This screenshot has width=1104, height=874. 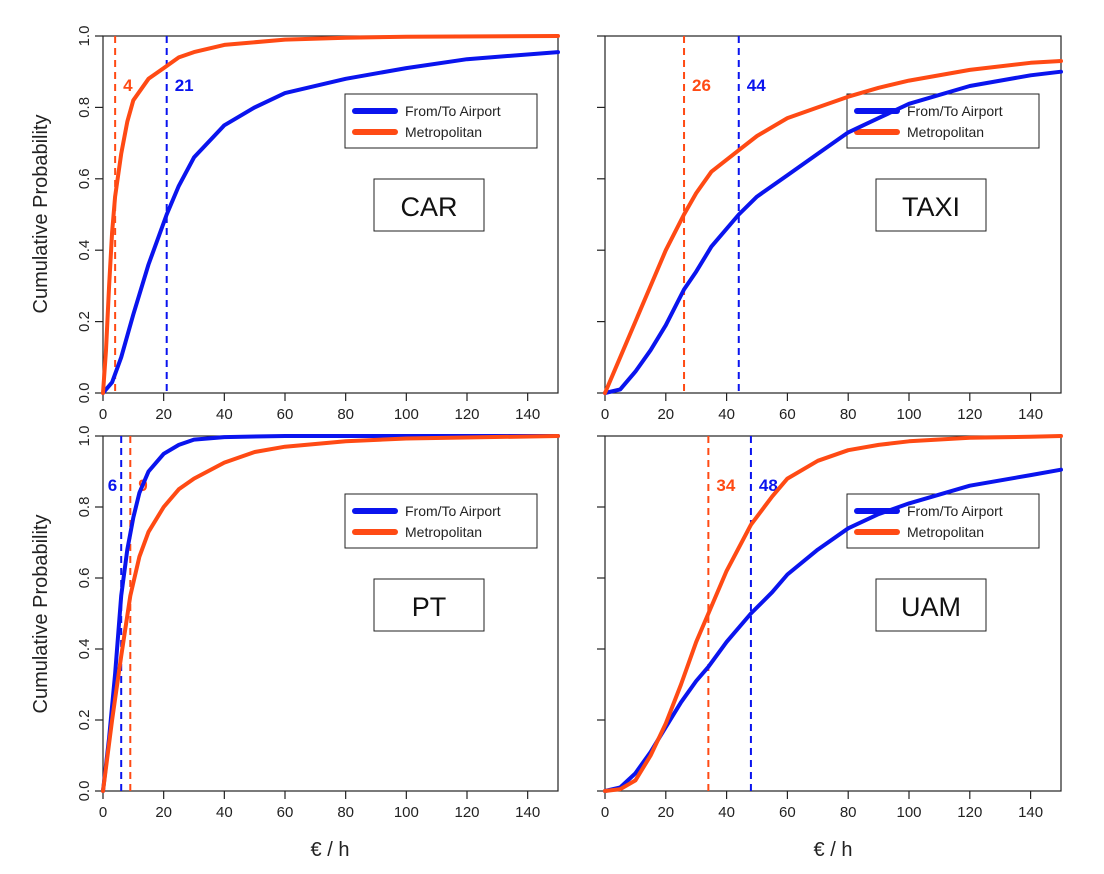 What do you see at coordinates (725, 485) in the screenshot?
I see `median-label: 34` at bounding box center [725, 485].